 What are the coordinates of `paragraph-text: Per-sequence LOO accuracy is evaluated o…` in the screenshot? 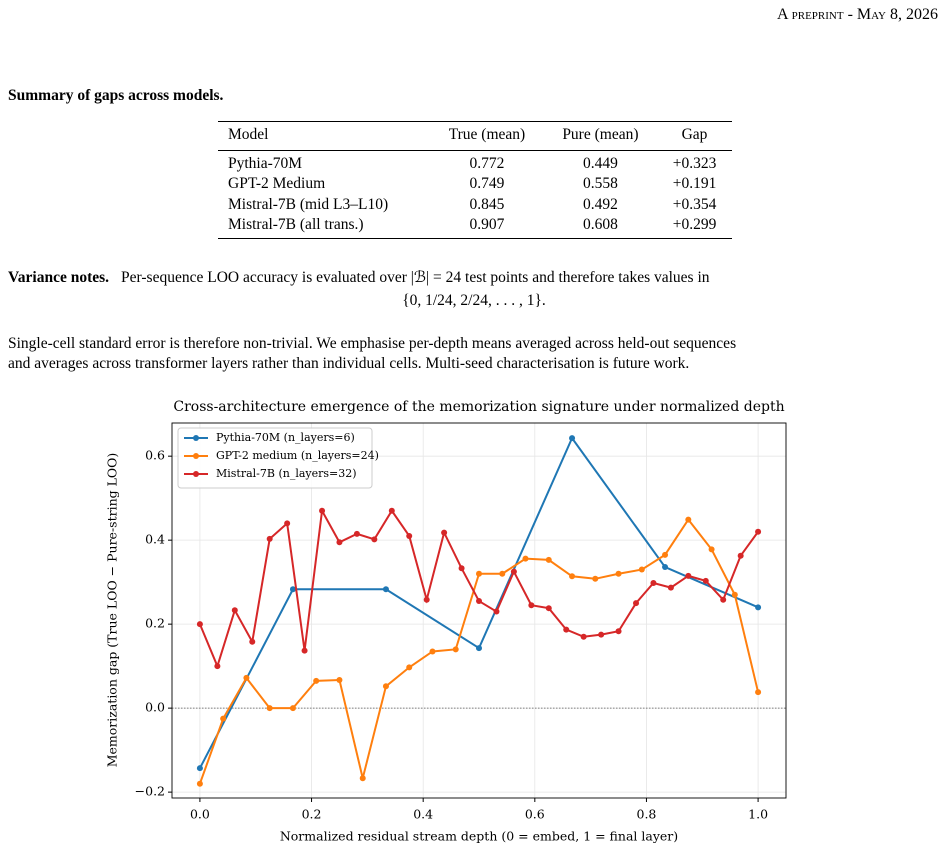 It's located at (415, 277).